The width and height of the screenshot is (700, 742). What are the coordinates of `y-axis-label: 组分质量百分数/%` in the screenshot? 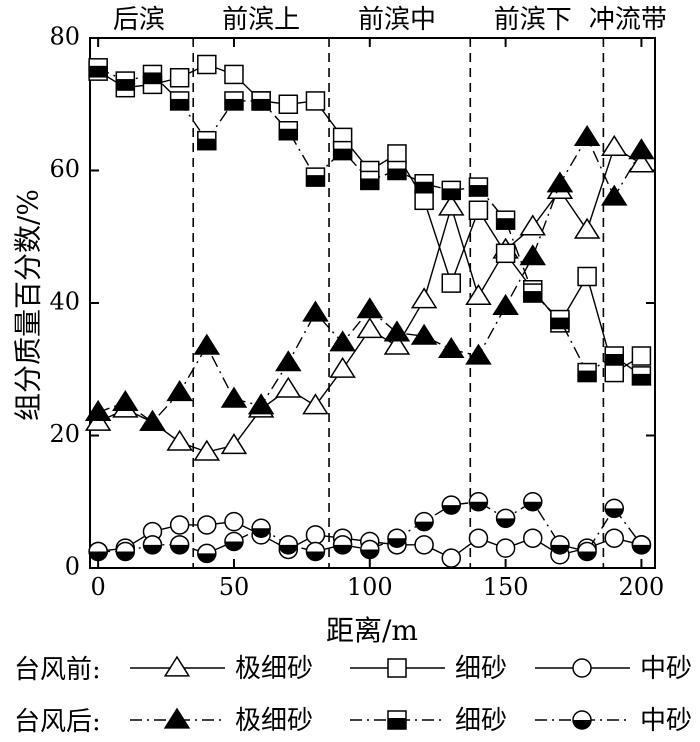 It's located at (28, 305).